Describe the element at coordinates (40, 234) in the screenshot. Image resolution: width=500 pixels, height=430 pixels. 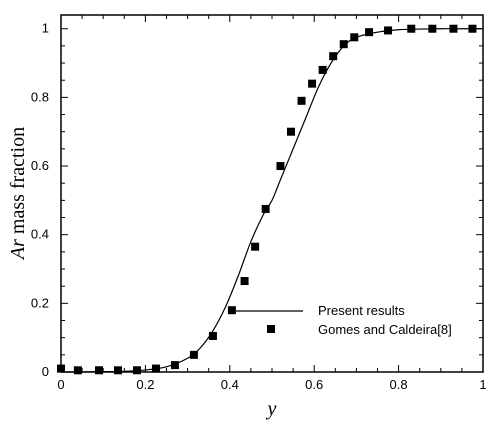
I see `y-tick-label: 0.4` at that location.